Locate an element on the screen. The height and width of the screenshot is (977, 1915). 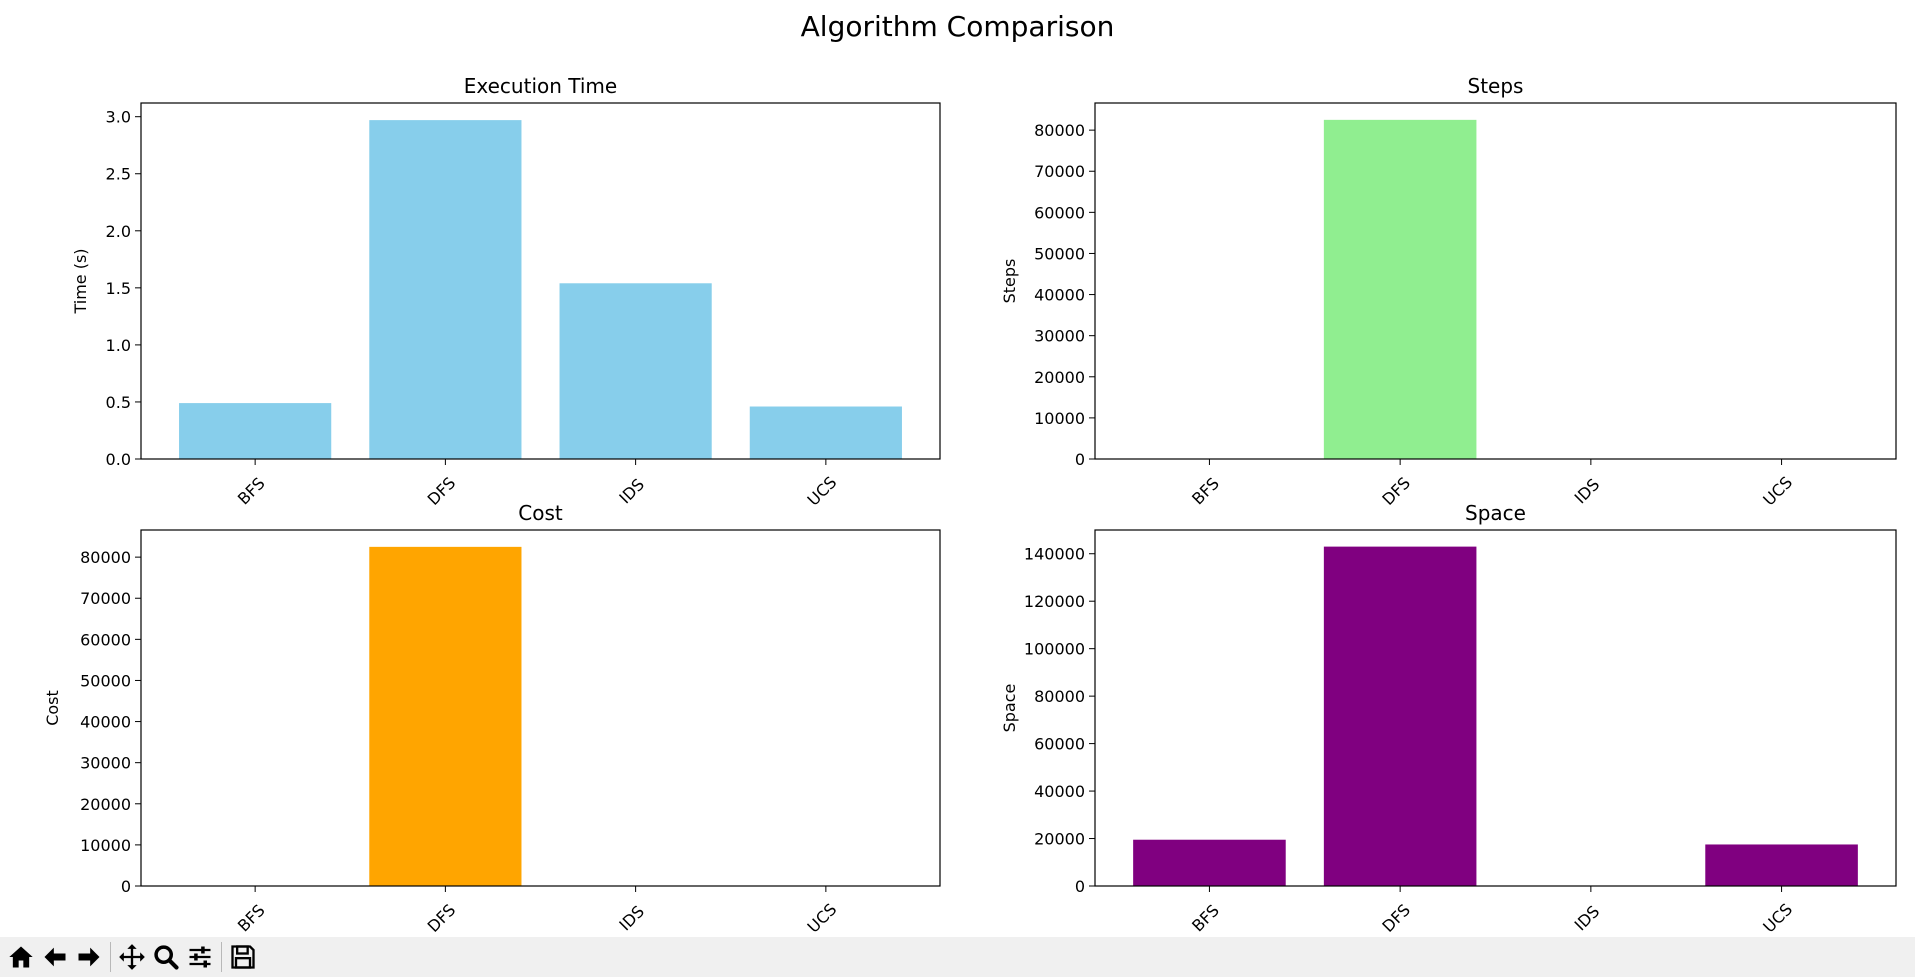
configure-subplots-icon is located at coordinates (200, 957).